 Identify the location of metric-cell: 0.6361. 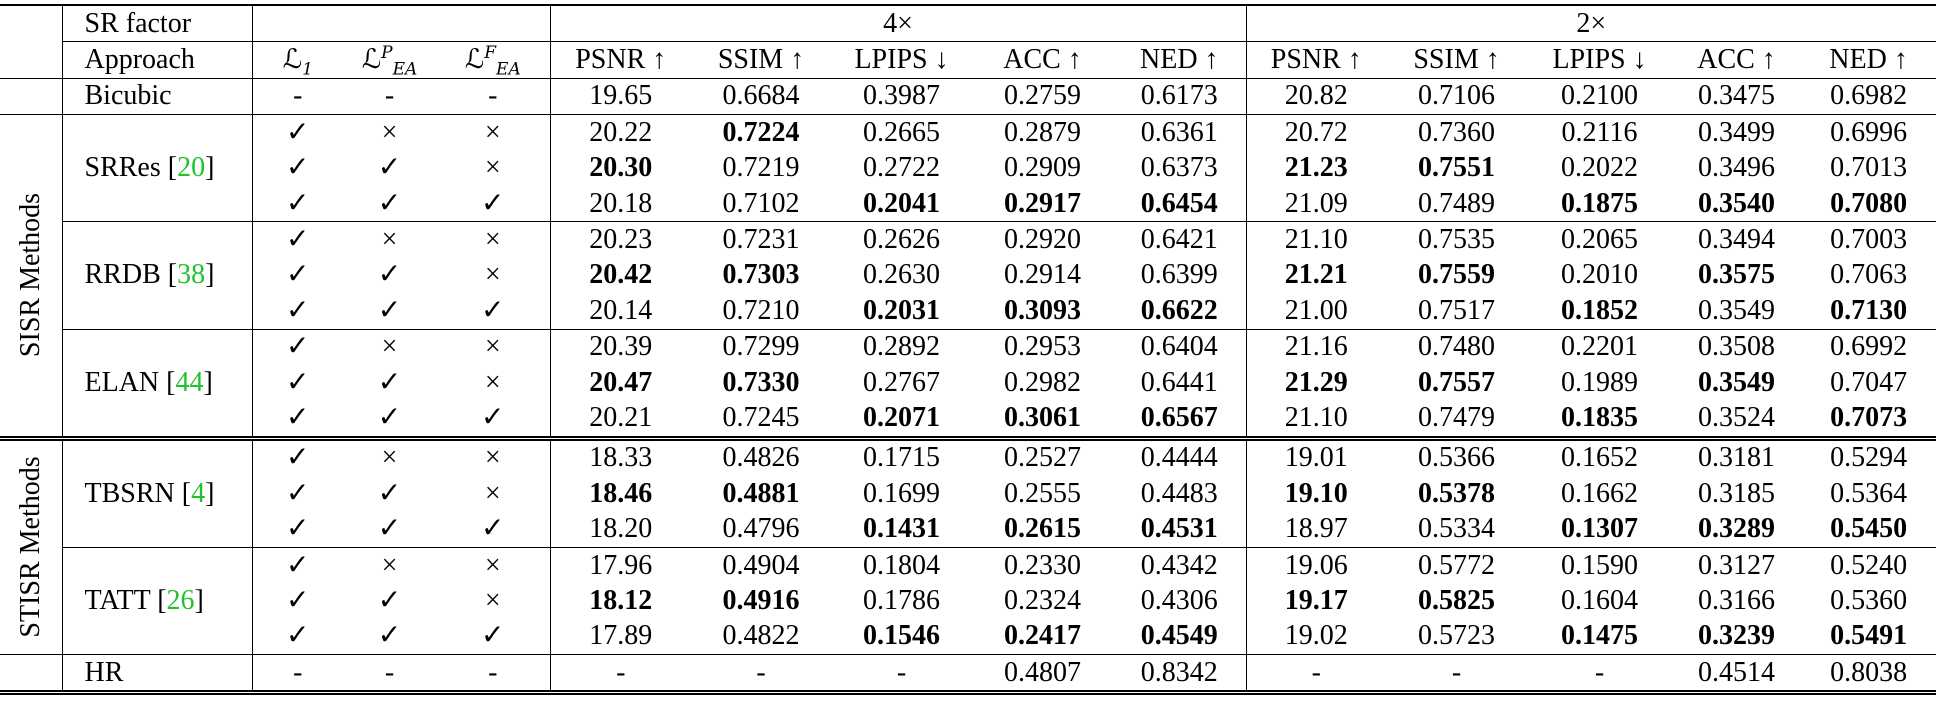
(1180, 132).